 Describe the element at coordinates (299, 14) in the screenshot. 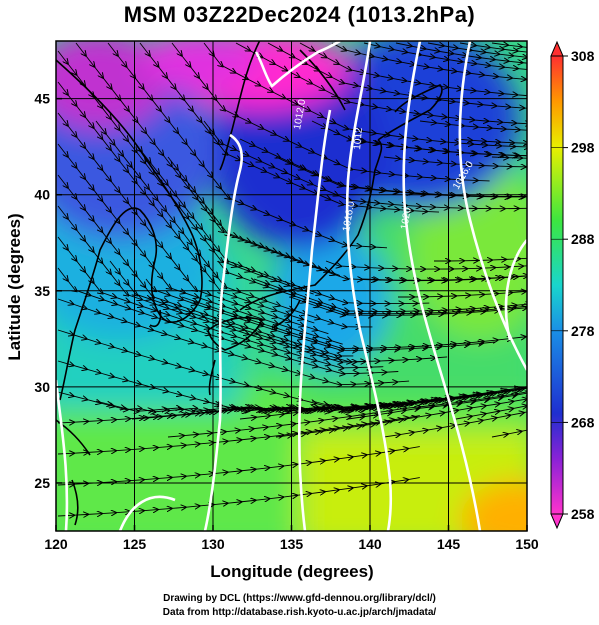

I see `map-title: MSM 03Z22Dec2024 (1013.2hPa)` at that location.